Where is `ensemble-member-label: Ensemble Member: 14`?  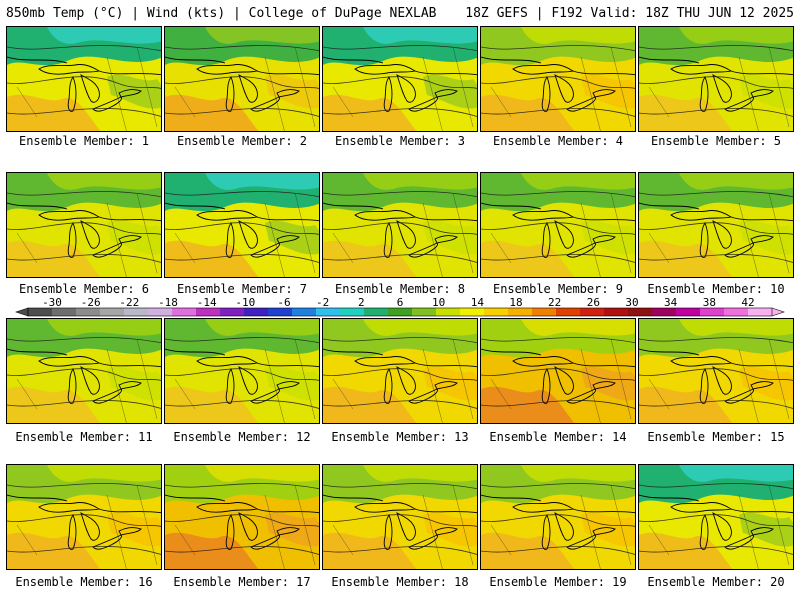 ensemble-member-label: Ensemble Member: 14 is located at coordinates (558, 437).